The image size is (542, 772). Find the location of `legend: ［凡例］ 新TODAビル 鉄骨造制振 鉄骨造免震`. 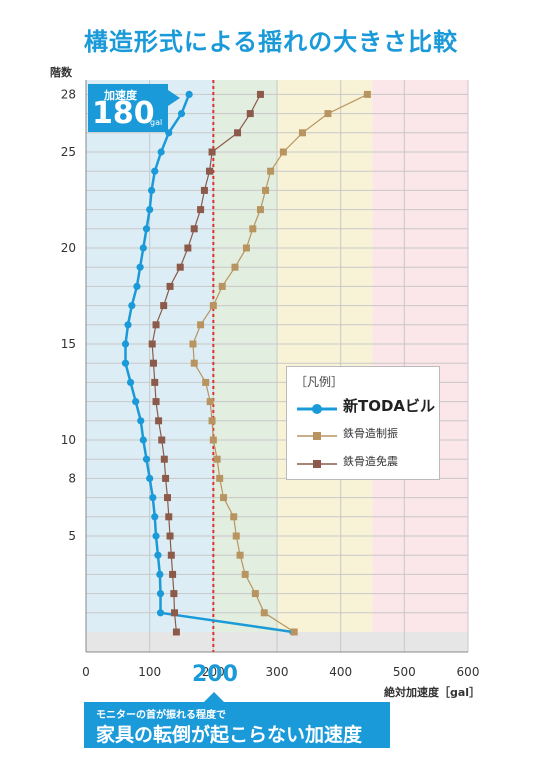

legend: ［凡例］ 新TODAビル 鉄骨造制振 鉄骨造免震 is located at coordinates (363, 423).